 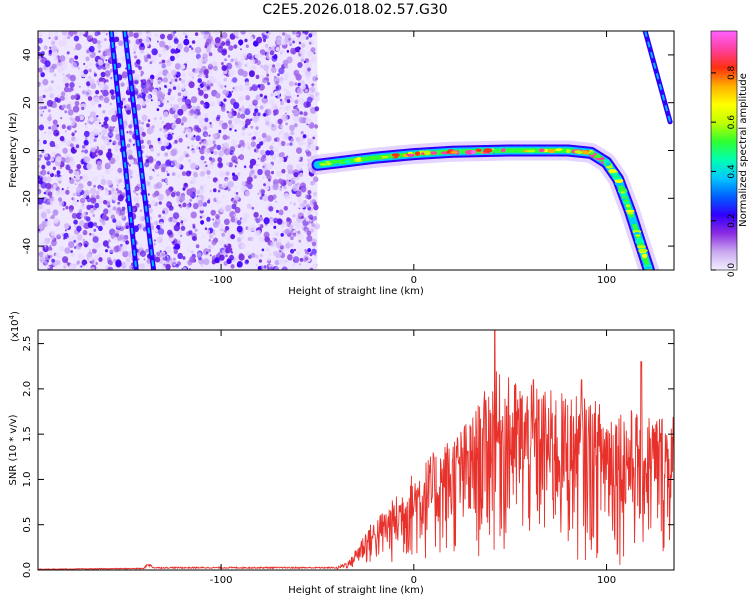 What do you see at coordinates (27, 525) in the screenshot?
I see `snr-ytick-label: 0.5` at bounding box center [27, 525].